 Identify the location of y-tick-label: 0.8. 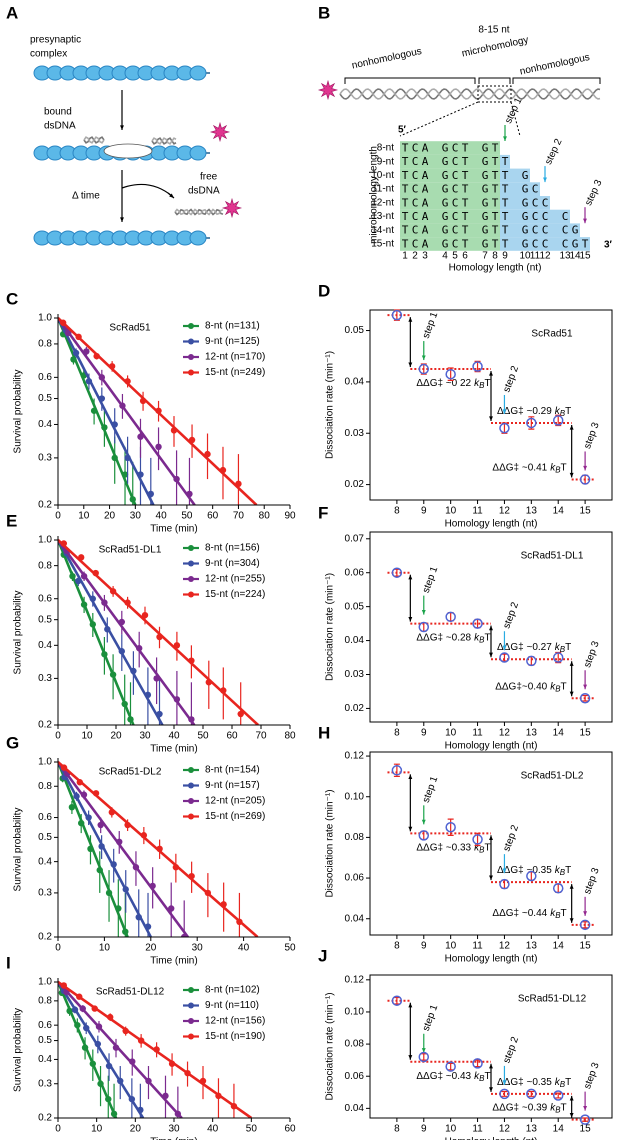
(45, 786).